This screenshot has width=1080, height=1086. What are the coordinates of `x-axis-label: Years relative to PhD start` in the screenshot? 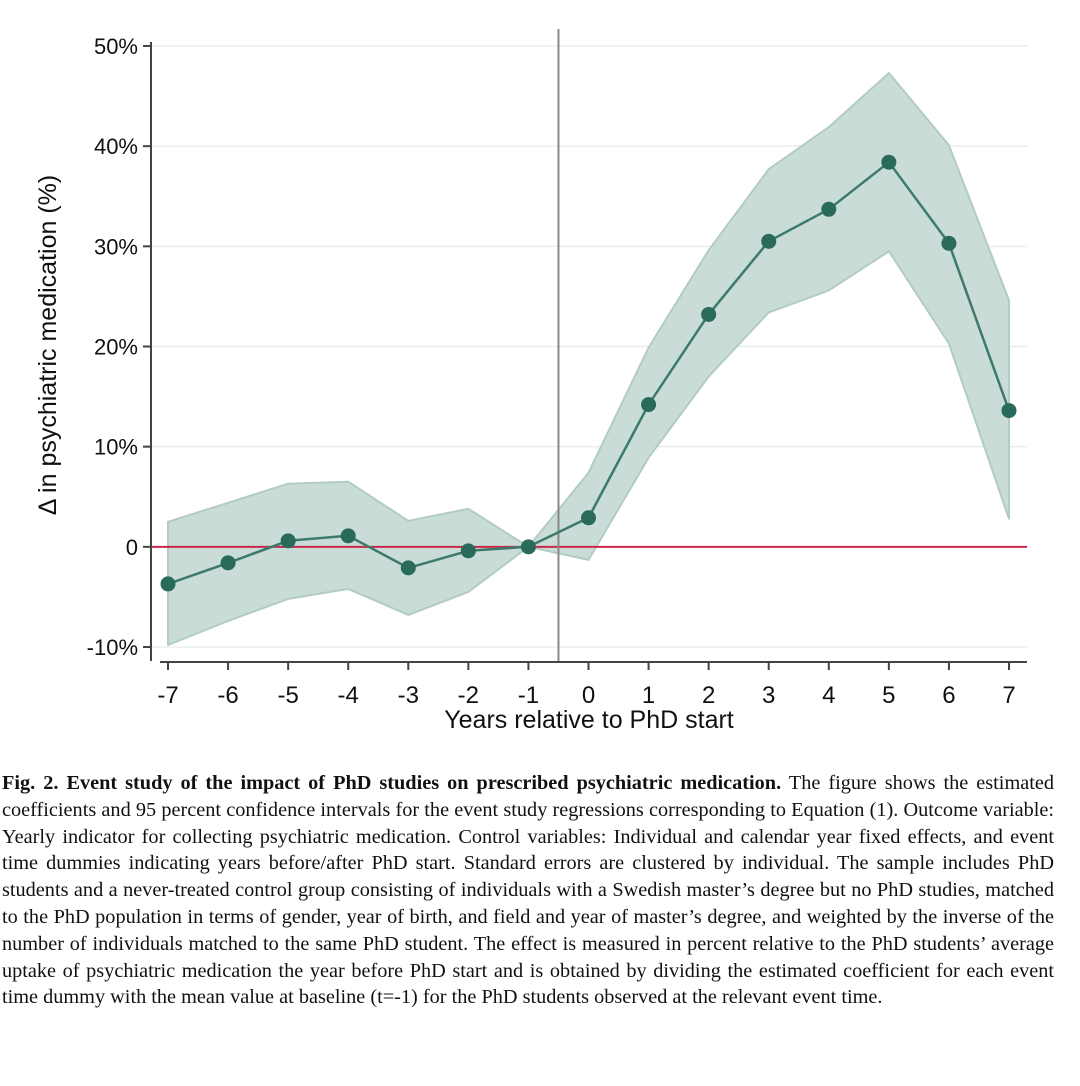 It's located at (589, 720).